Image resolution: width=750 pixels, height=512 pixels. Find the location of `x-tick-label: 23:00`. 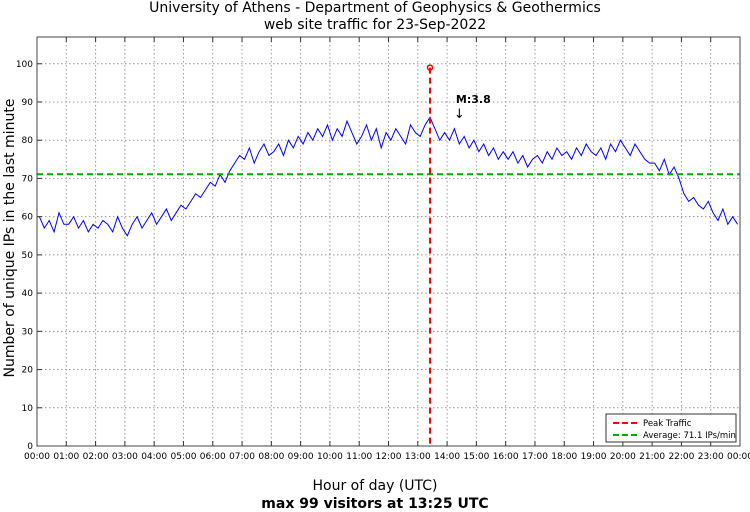

x-tick-label: 23:00 is located at coordinates (711, 457).